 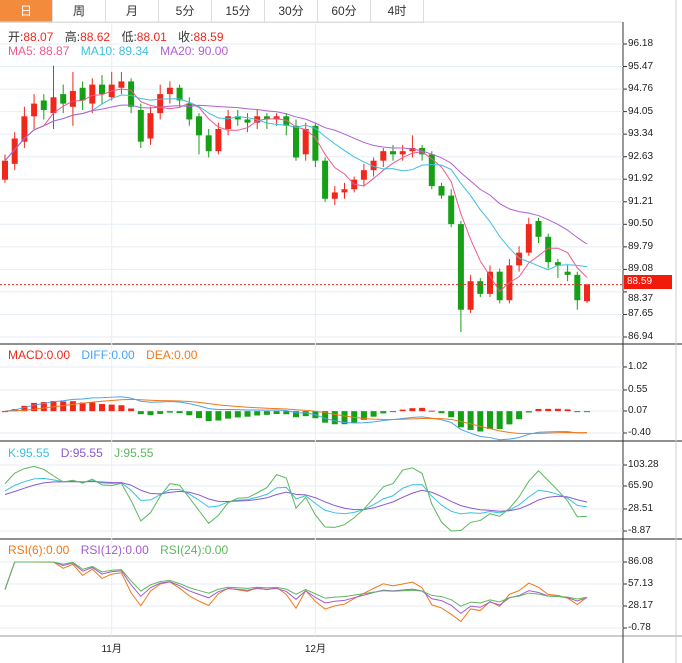 I want to click on tab-1: 周, so click(x=79, y=11).